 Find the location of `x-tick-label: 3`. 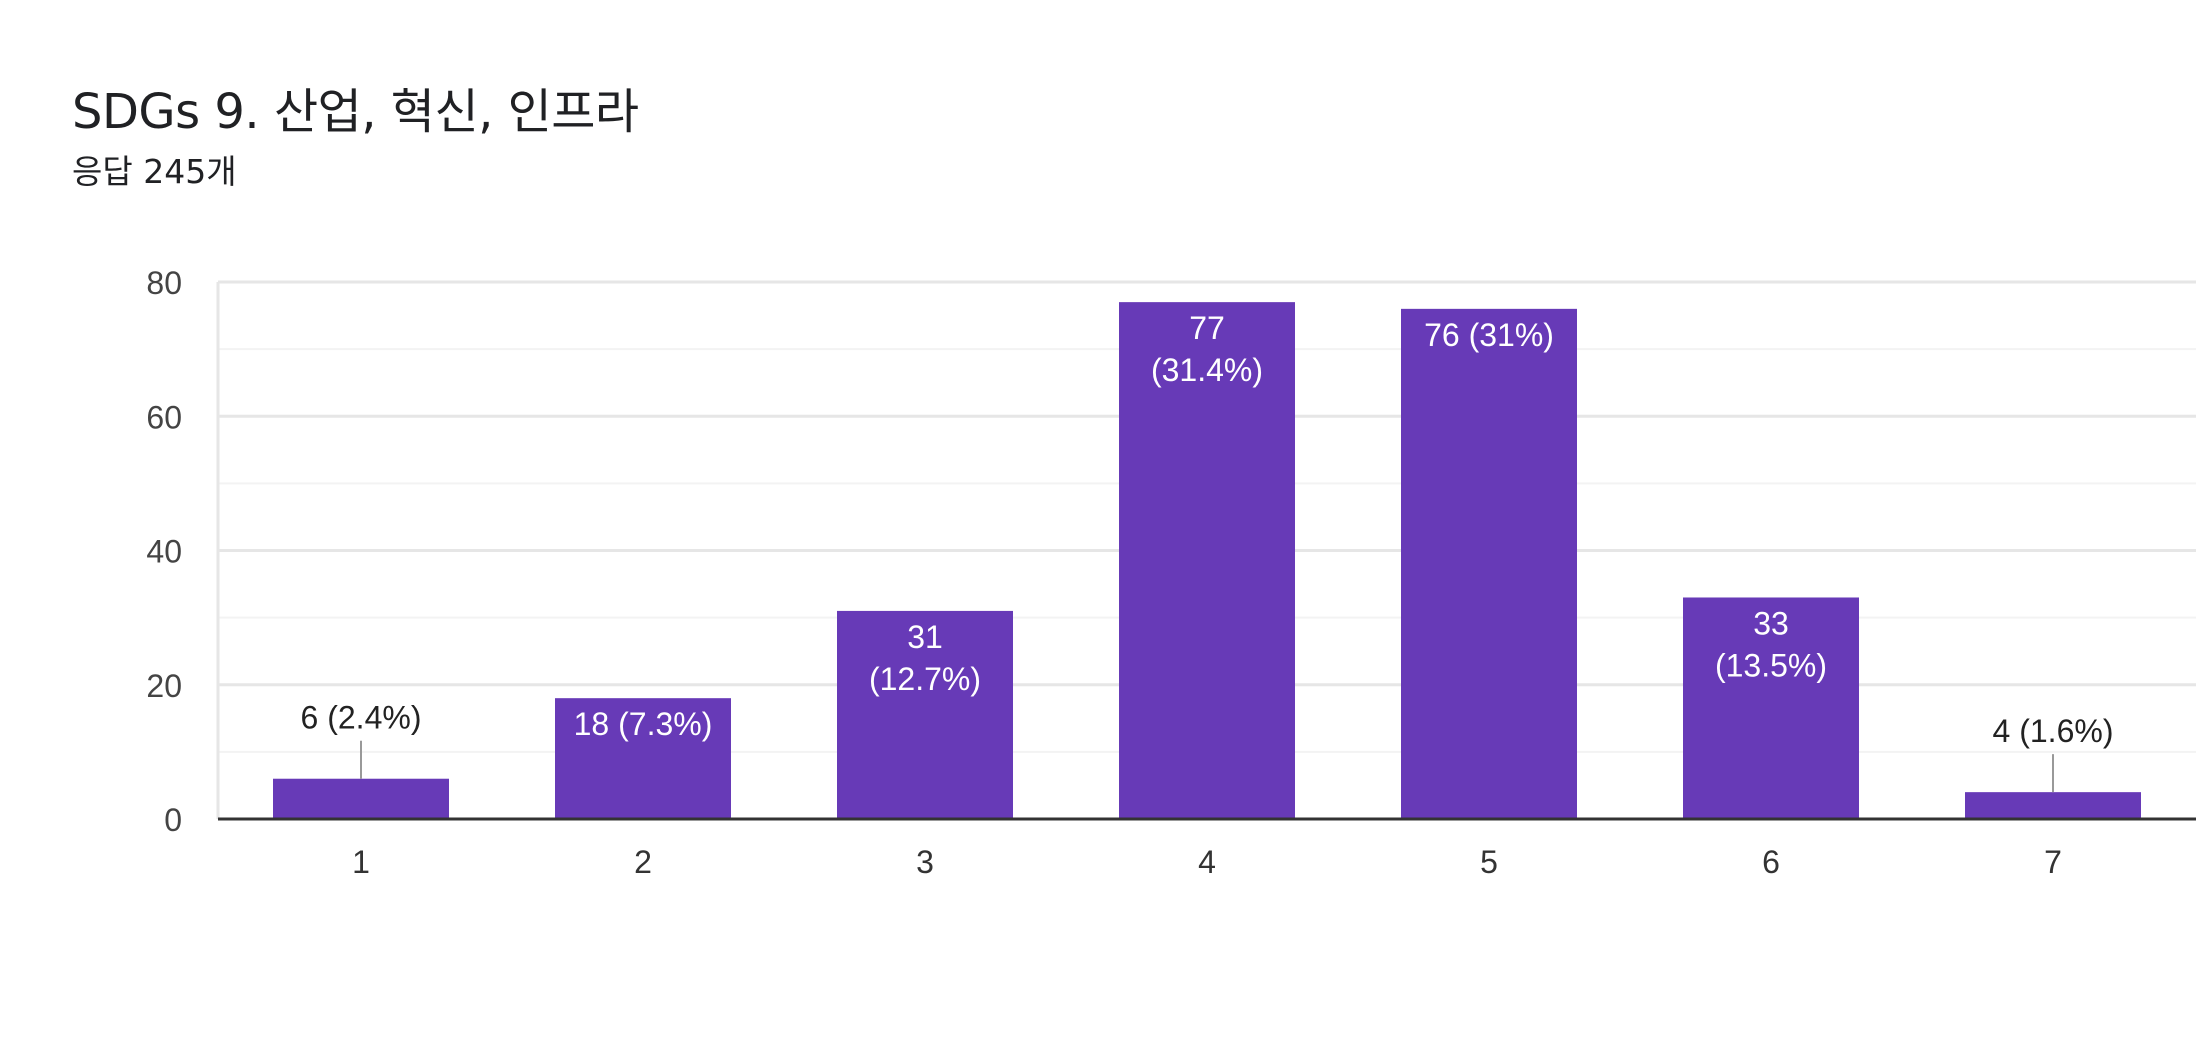

x-tick-label: 3 is located at coordinates (925, 862).